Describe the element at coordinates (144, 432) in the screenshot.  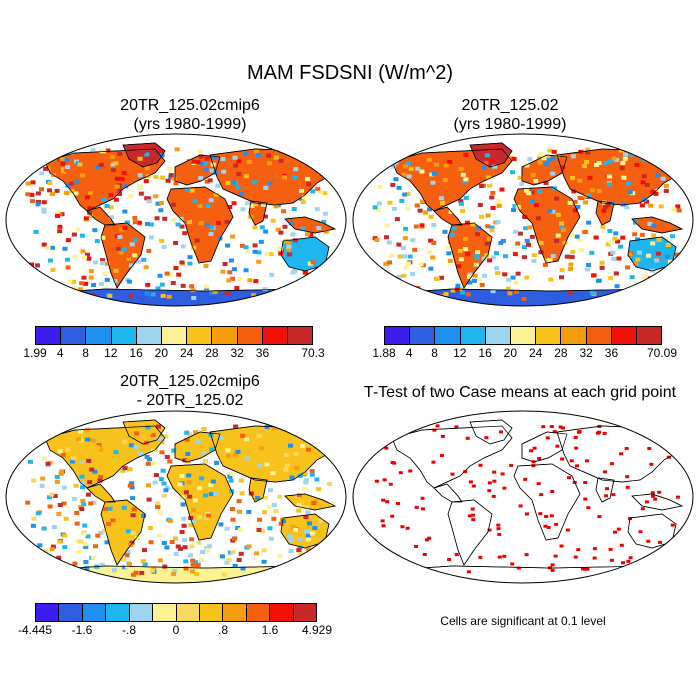
I see `coastline` at that location.